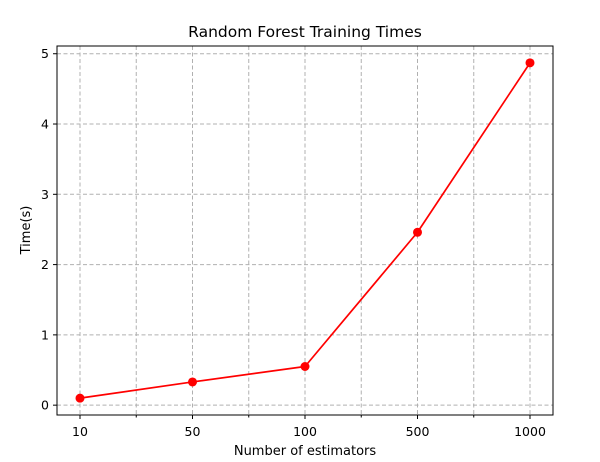 The width and height of the screenshot is (600, 462). What do you see at coordinates (26, 231) in the screenshot?
I see `y-axis-label: Time(s)` at bounding box center [26, 231].